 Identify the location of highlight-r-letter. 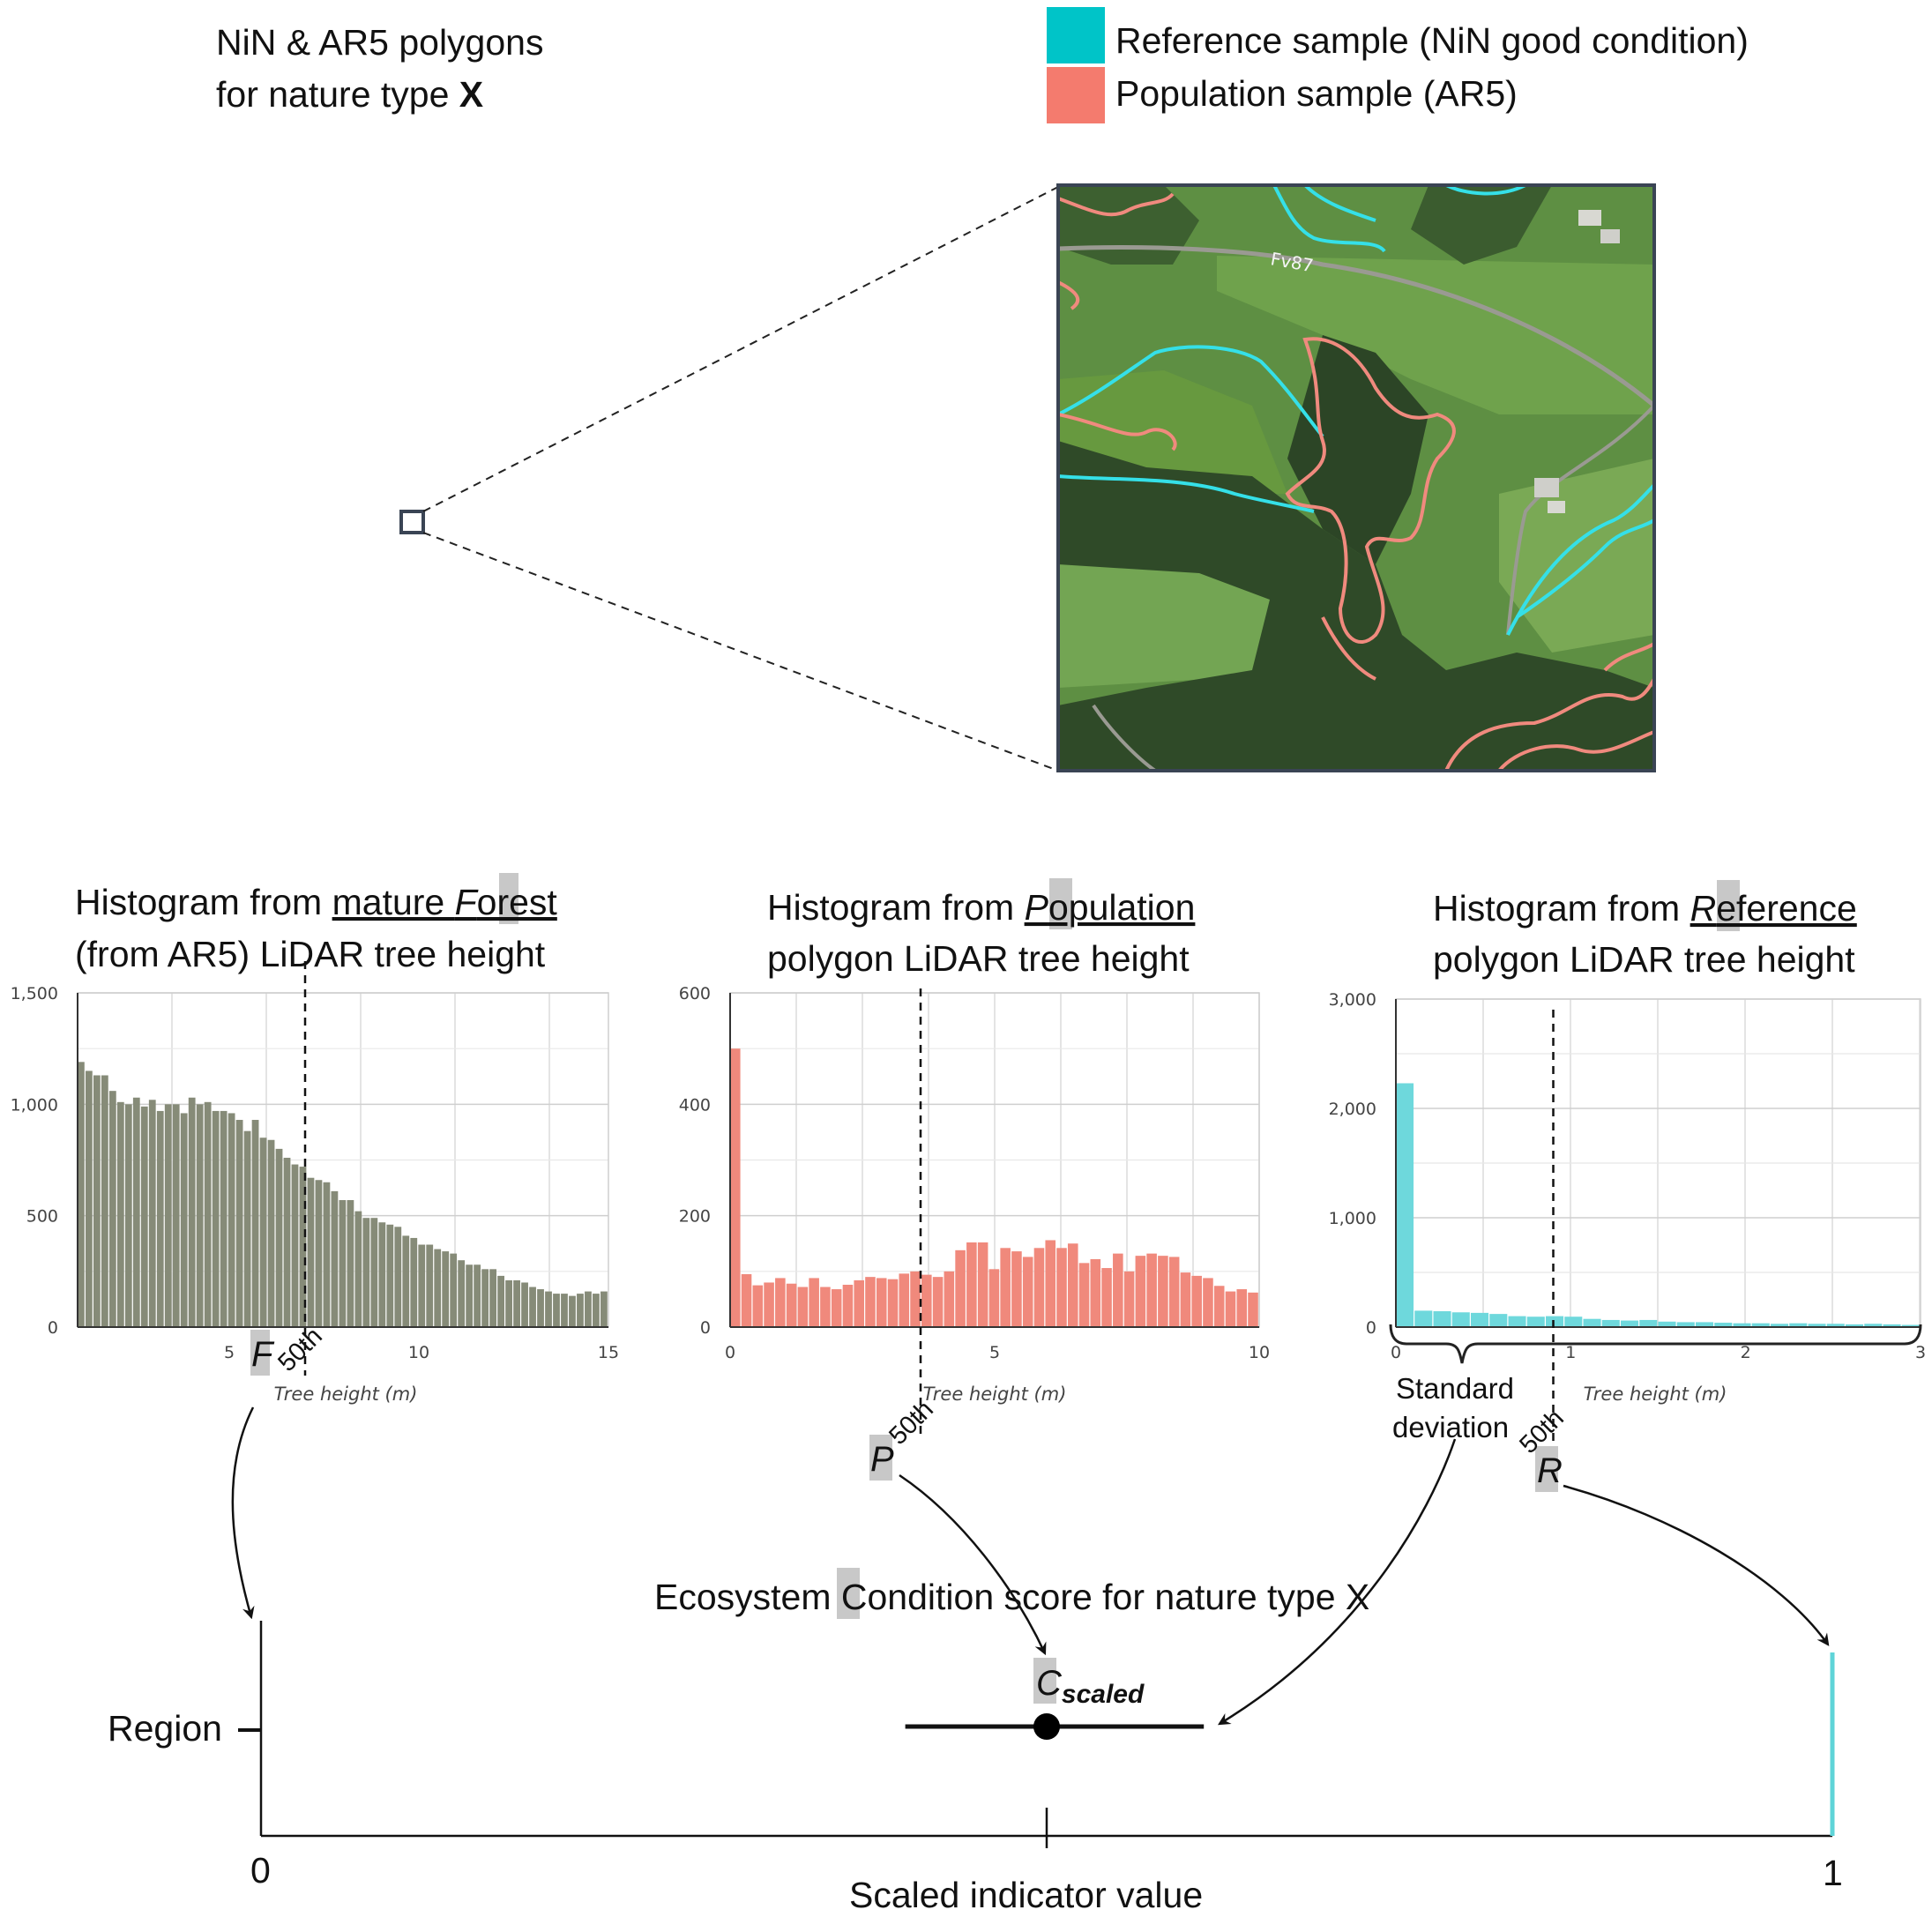
(1546, 1469).